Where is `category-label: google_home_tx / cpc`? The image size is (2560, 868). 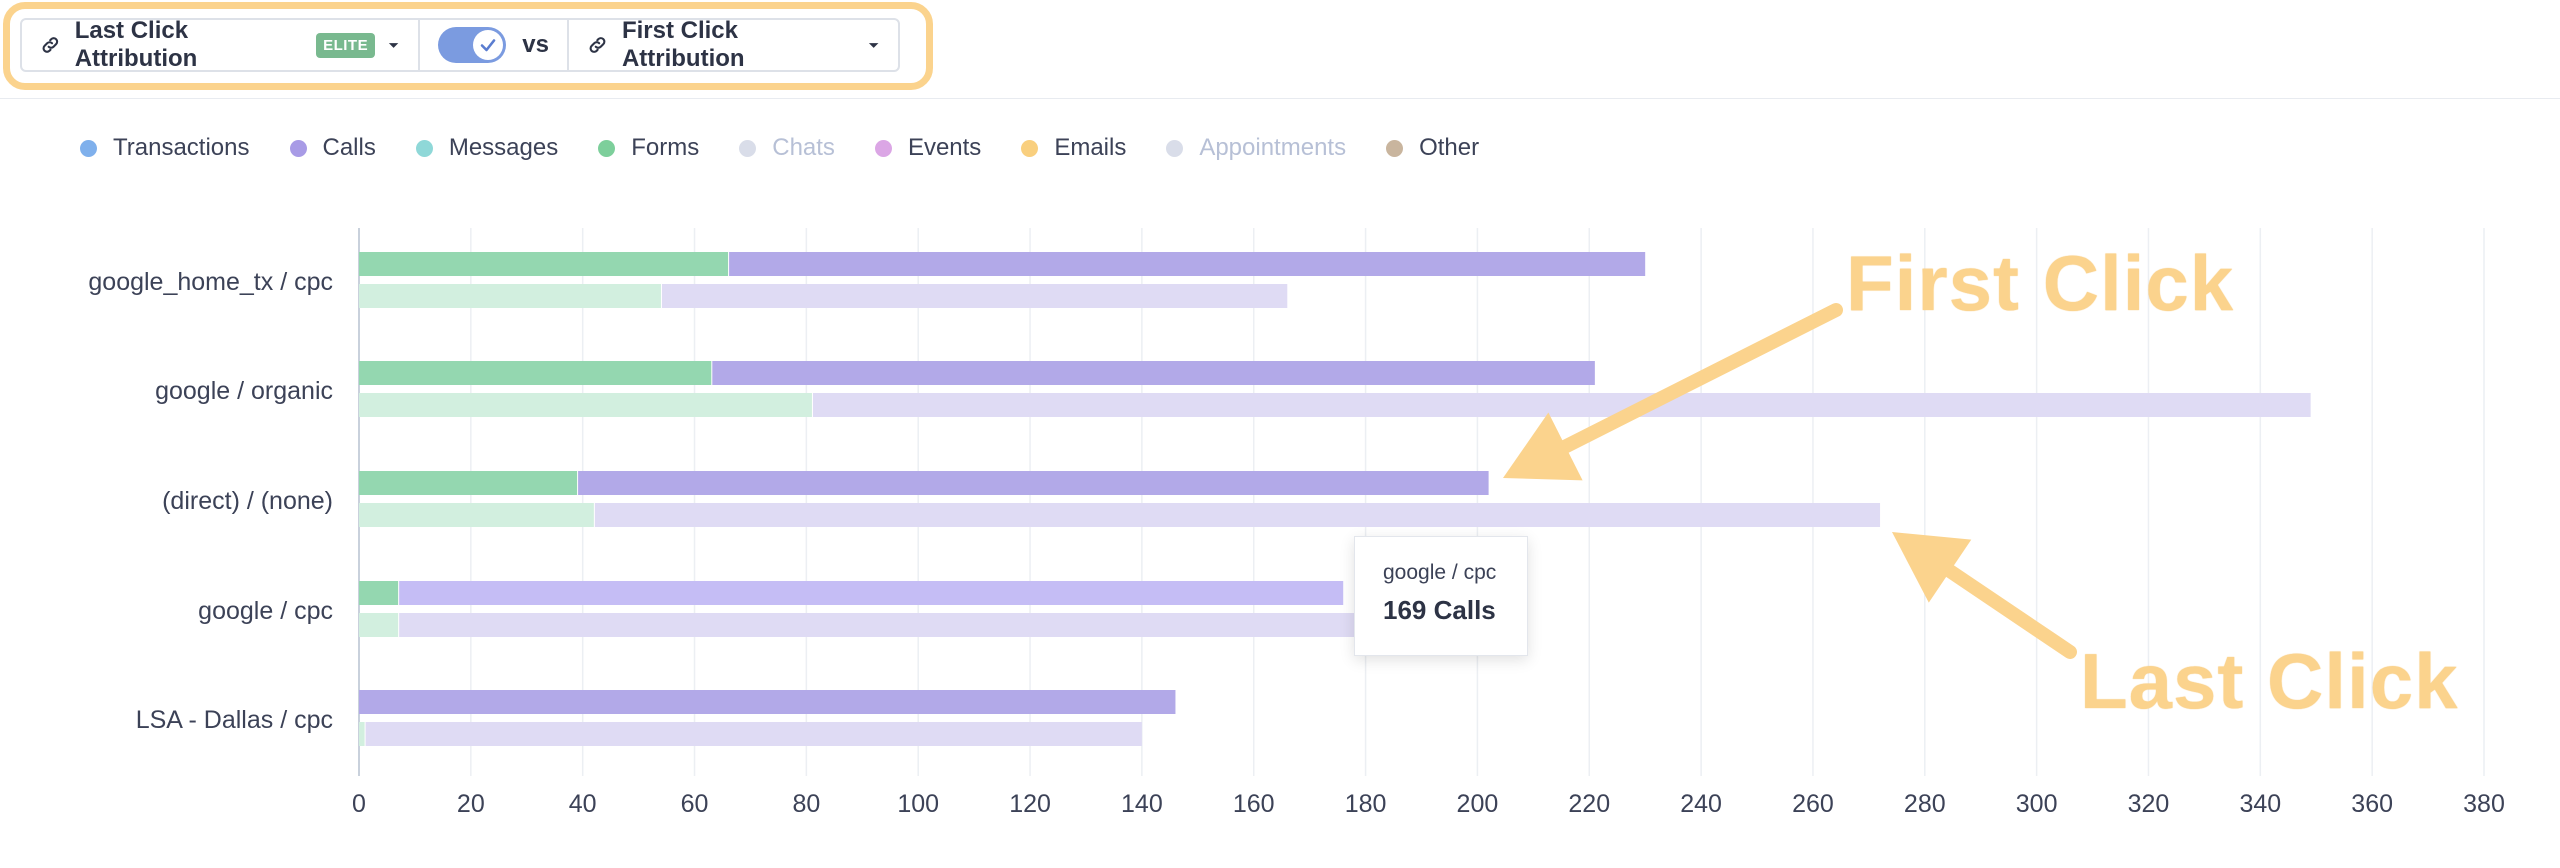 category-label: google_home_tx / cpc is located at coordinates (210, 282).